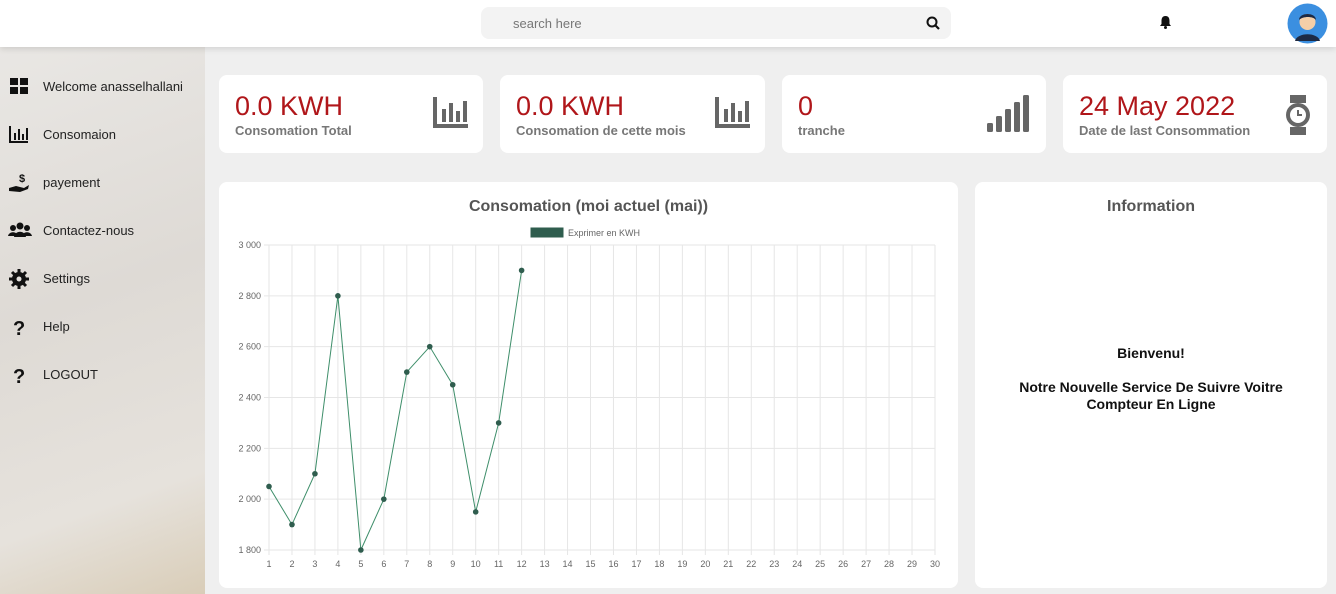  Describe the element at coordinates (1165, 130) in the screenshot. I see `stat-label: Date de last Consommation` at that location.